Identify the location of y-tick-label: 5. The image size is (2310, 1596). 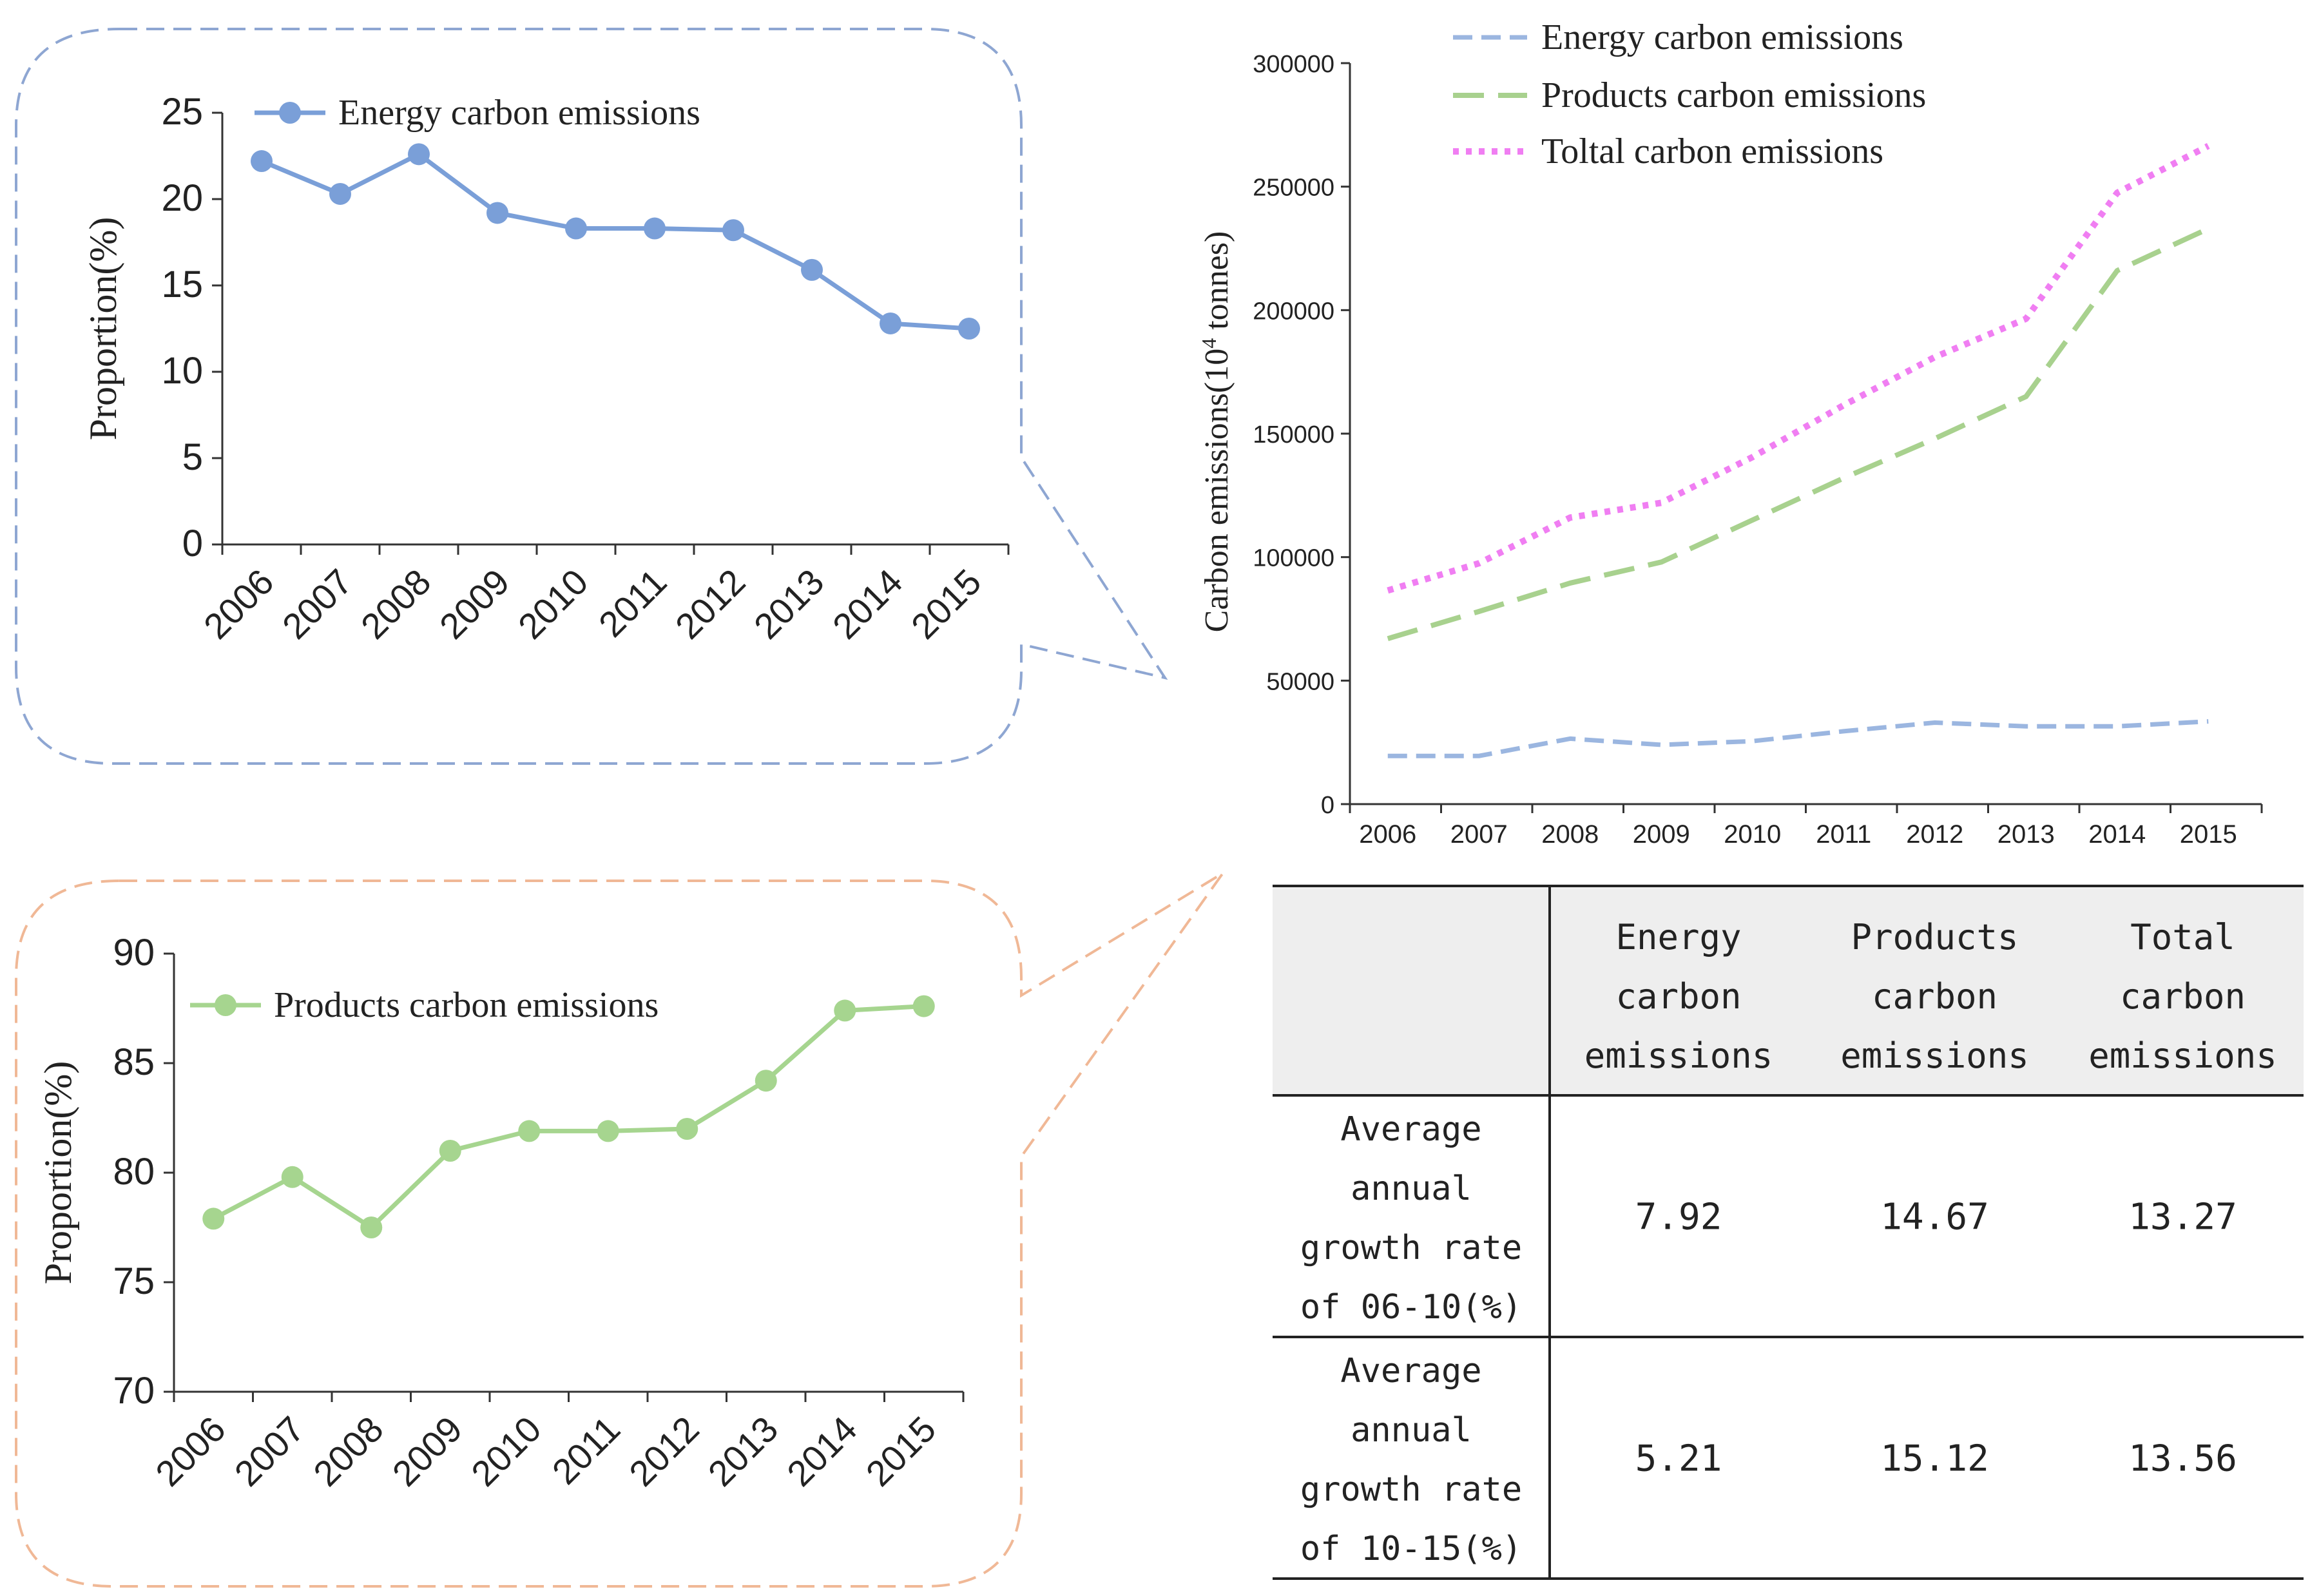
(192, 457).